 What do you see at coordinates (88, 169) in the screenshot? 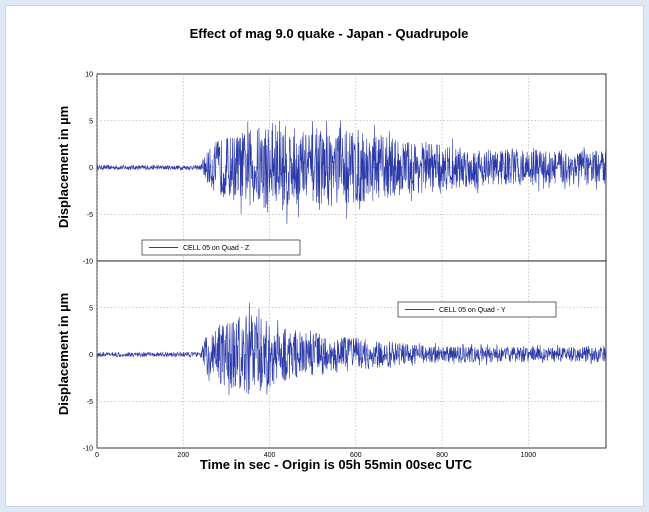
I see `top-y-ticks: 10 5 0 -5 -10` at bounding box center [88, 169].